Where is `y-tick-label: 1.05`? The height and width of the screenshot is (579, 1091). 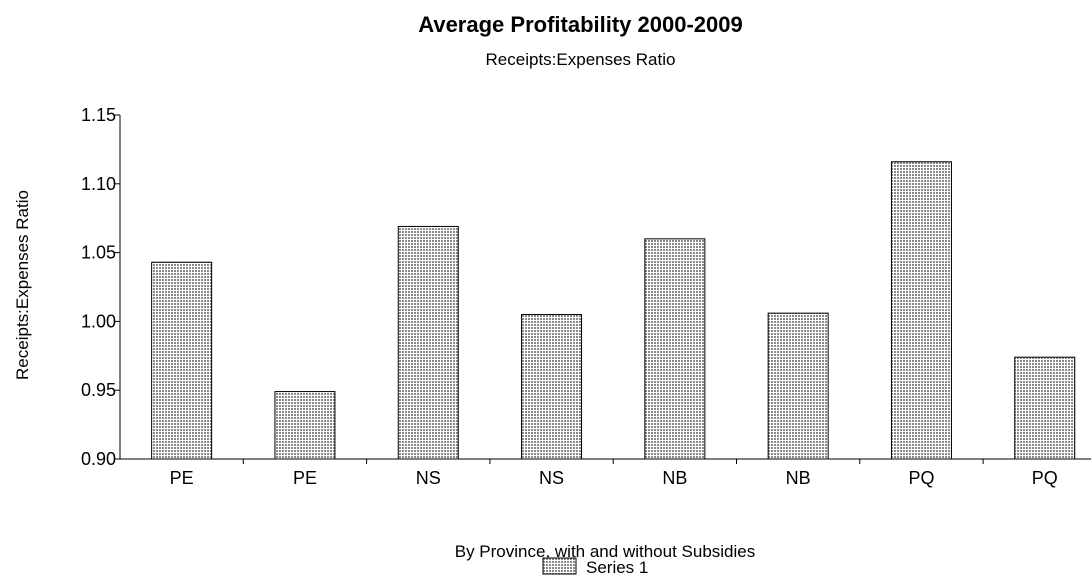 y-tick-label: 1.05 is located at coordinates (98, 253).